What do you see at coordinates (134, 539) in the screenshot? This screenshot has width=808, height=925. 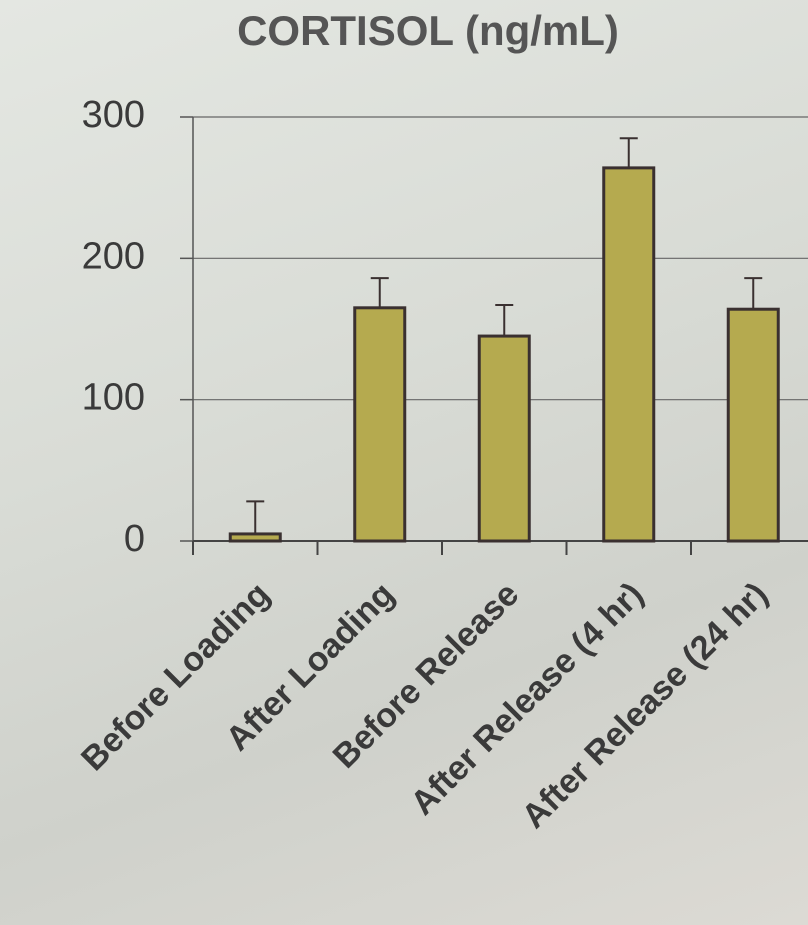 I see `y-tick-label: 0` at bounding box center [134, 539].